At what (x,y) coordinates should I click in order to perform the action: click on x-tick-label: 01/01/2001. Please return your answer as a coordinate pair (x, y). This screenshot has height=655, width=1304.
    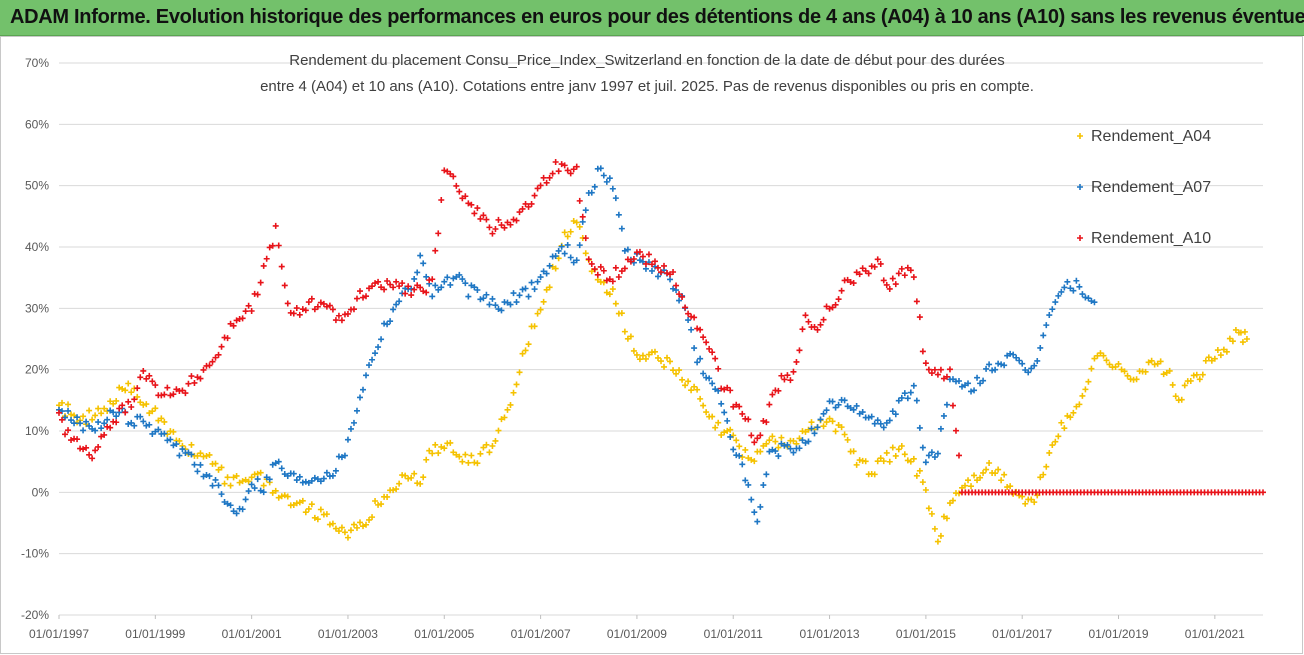
    Looking at the image, I should click on (252, 634).